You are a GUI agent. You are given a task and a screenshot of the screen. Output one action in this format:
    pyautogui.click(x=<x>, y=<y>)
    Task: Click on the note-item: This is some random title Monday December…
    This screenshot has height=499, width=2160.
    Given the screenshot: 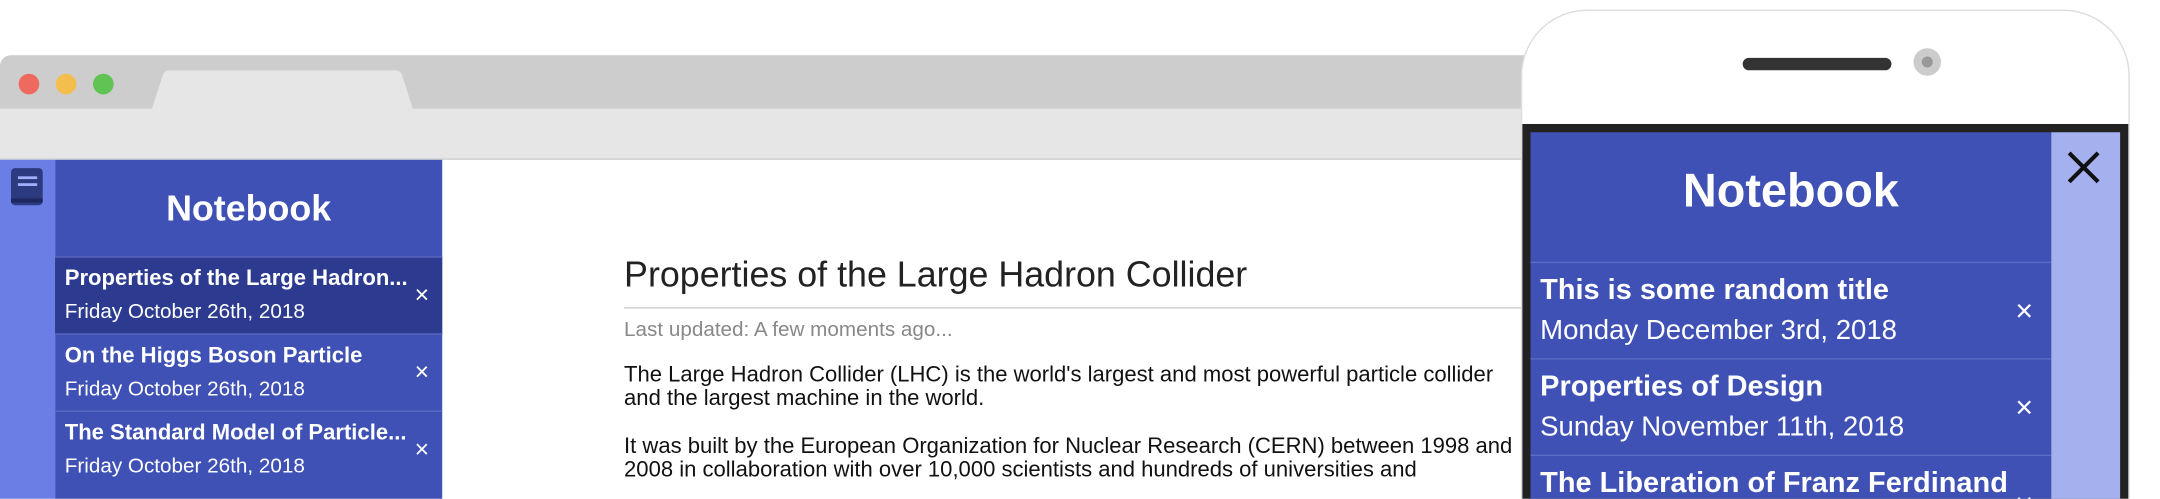 What is the action you would take?
    pyautogui.click(x=1791, y=310)
    